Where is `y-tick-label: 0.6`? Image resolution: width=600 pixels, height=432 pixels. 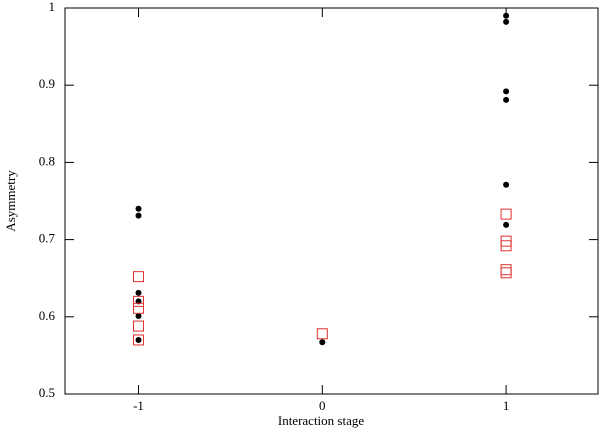 y-tick-label: 0.6 is located at coordinates (47, 315).